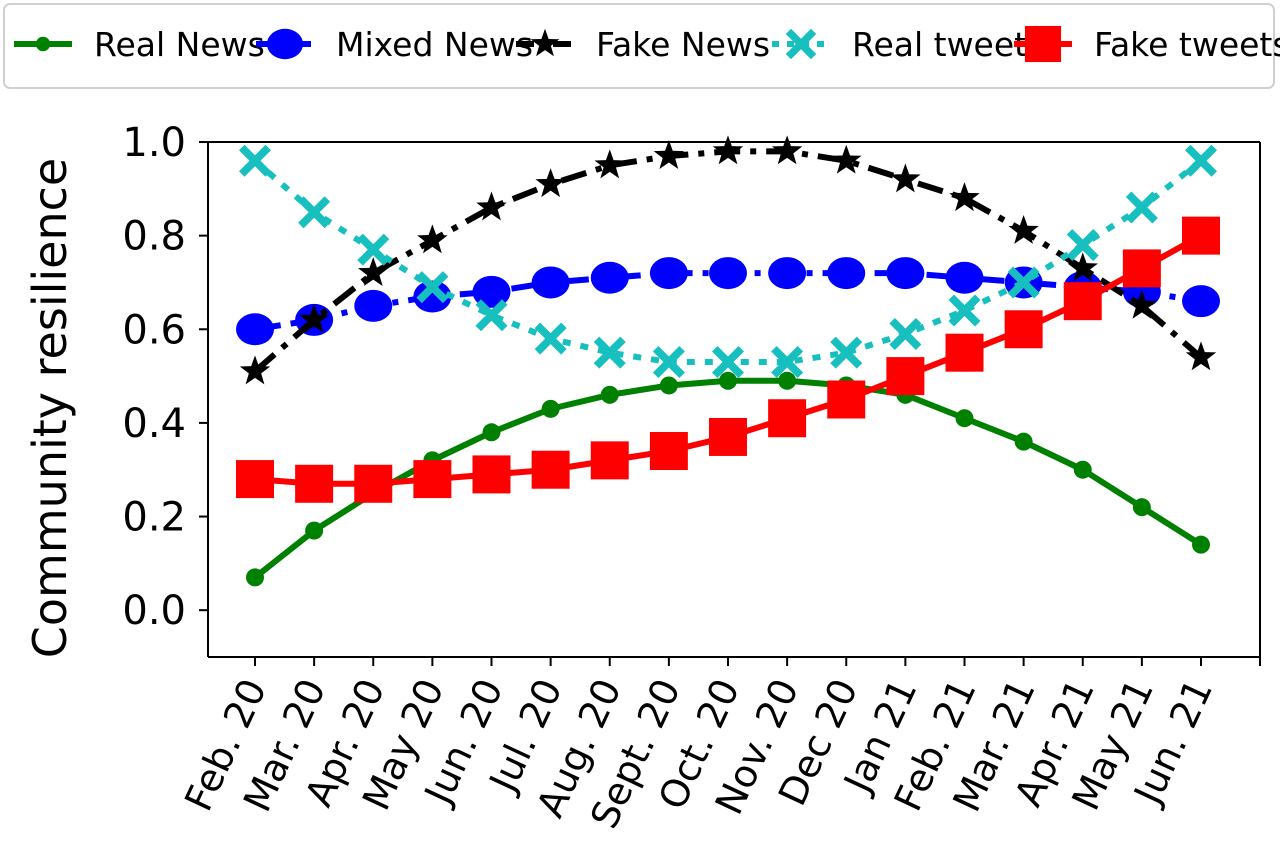  I want to click on legend-label: Real News, so click(179, 44).